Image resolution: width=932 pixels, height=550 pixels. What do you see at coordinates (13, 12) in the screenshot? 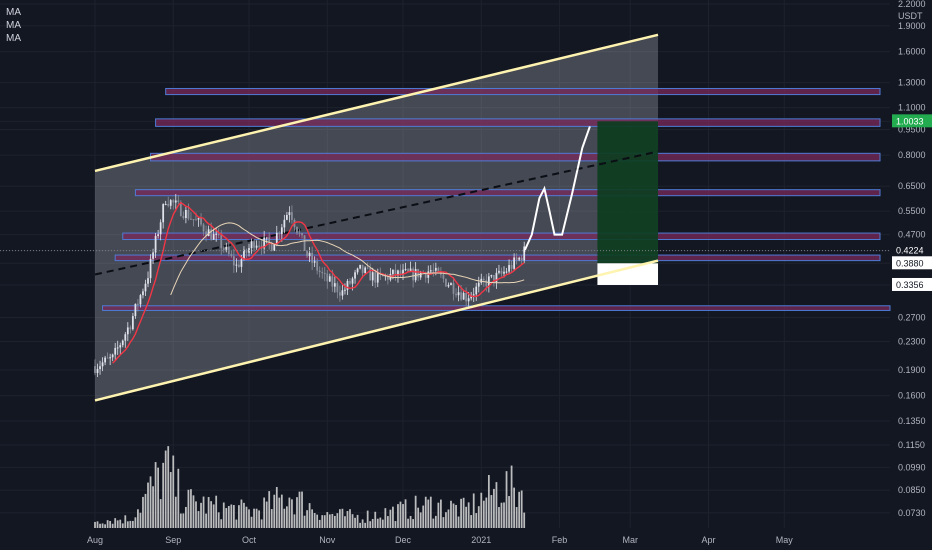
I see `legend-ma-1: MA` at bounding box center [13, 12].